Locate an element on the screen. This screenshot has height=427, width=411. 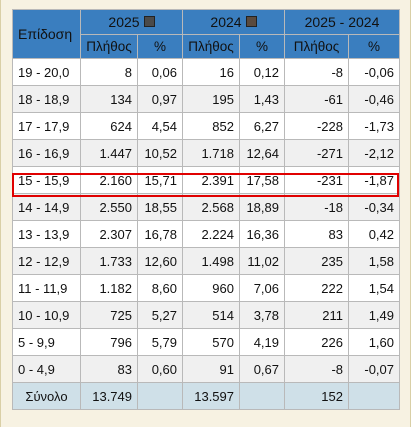
count-diff-cell: 83 is located at coordinates (316, 234).